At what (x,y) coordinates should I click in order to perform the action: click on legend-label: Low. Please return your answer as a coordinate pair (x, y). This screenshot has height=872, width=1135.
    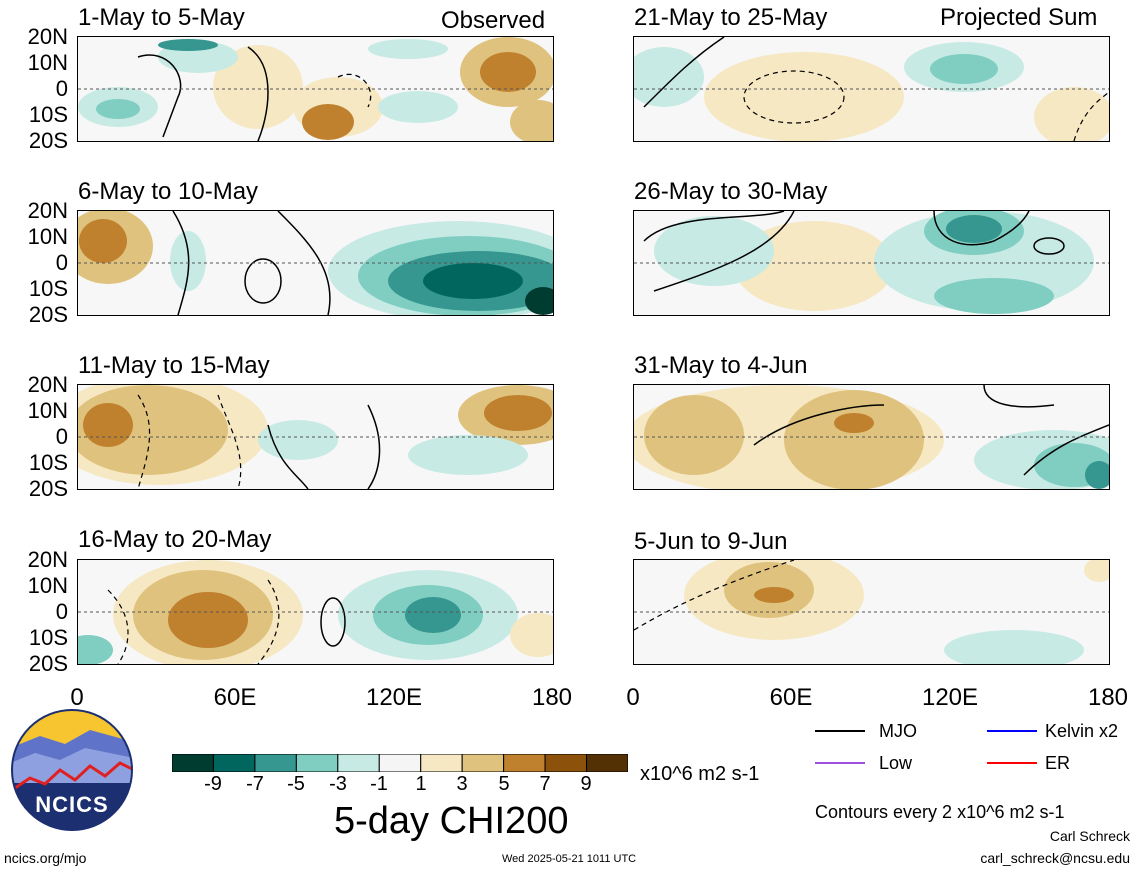
    Looking at the image, I should click on (896, 763).